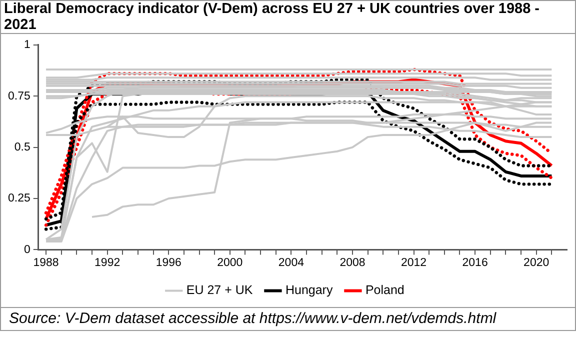  Describe the element at coordinates (27, 250) in the screenshot. I see `y-tick-label: 0` at that location.